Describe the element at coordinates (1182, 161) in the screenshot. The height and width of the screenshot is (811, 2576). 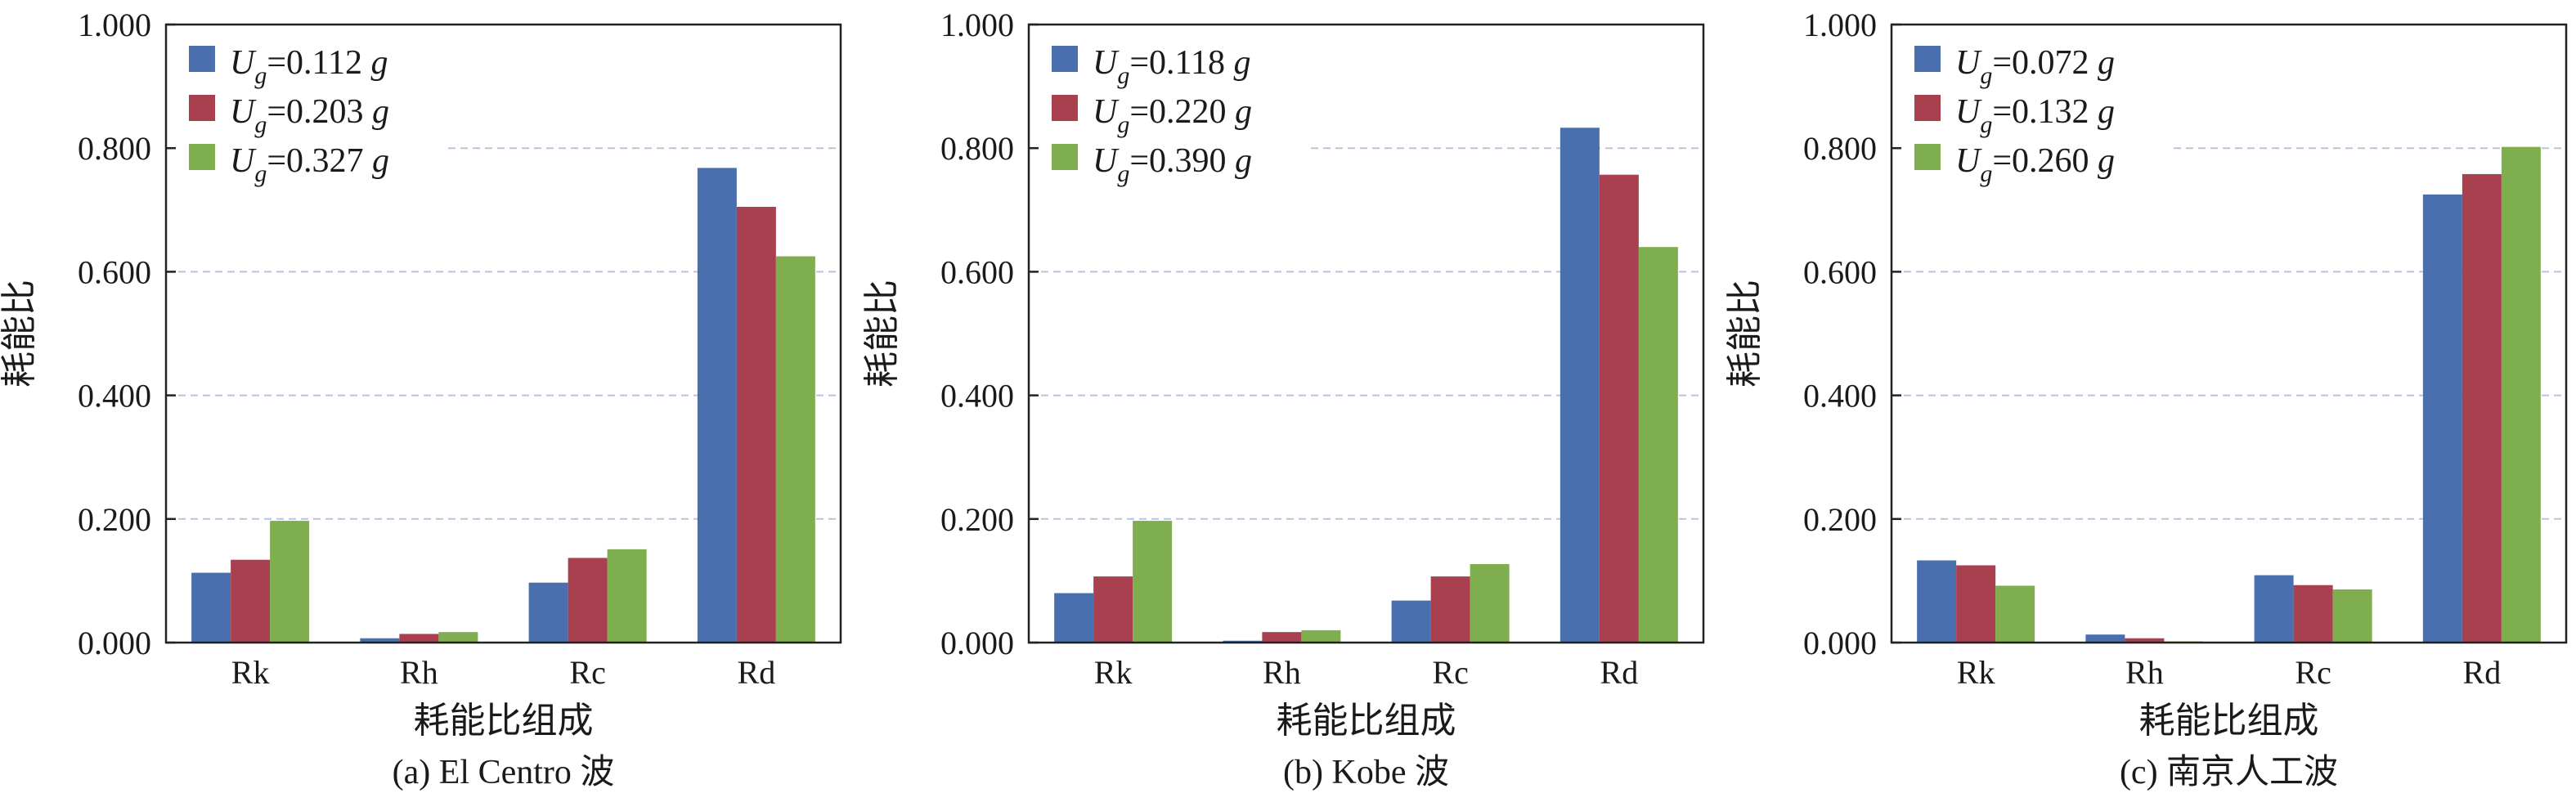
I see `legend-value: =0.390` at that location.